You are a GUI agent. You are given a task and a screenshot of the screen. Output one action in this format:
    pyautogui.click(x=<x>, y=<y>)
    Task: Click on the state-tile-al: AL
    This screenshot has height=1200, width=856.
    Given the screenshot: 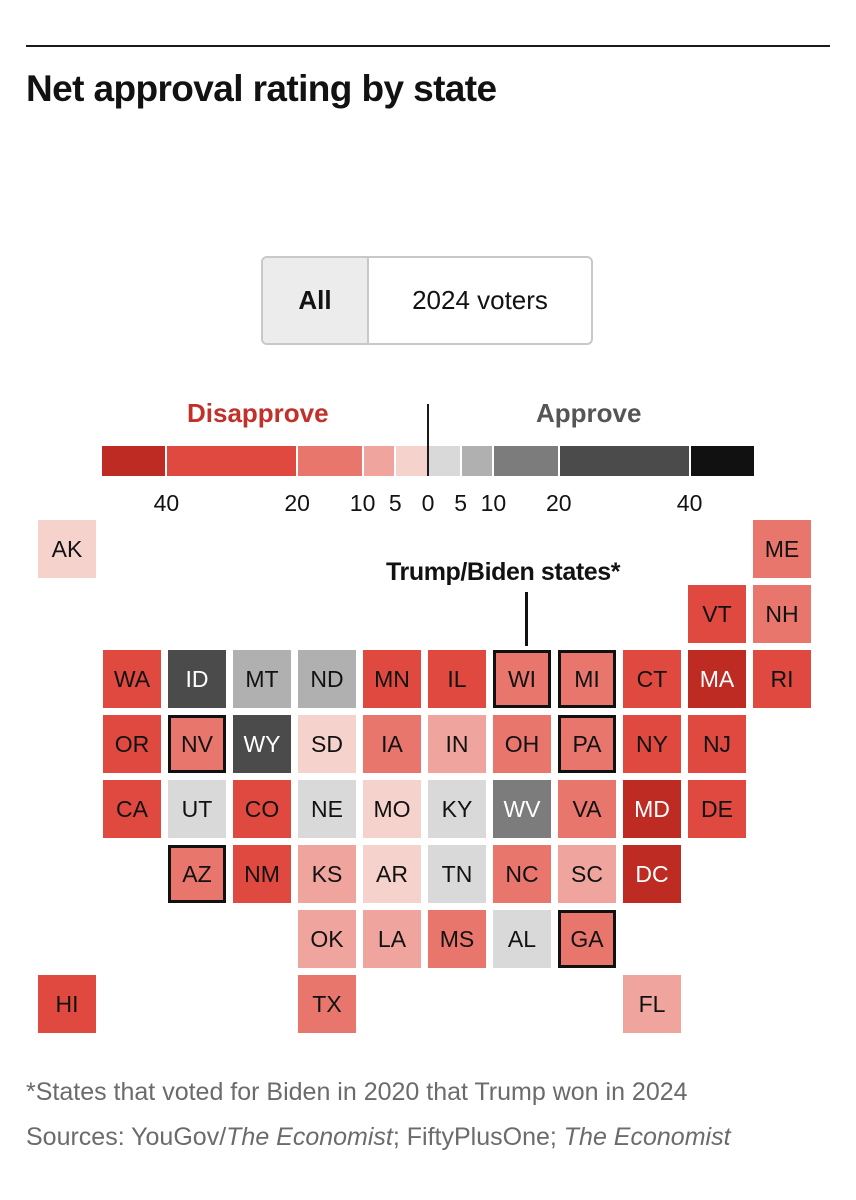 What is the action you would take?
    pyautogui.click(x=522, y=939)
    